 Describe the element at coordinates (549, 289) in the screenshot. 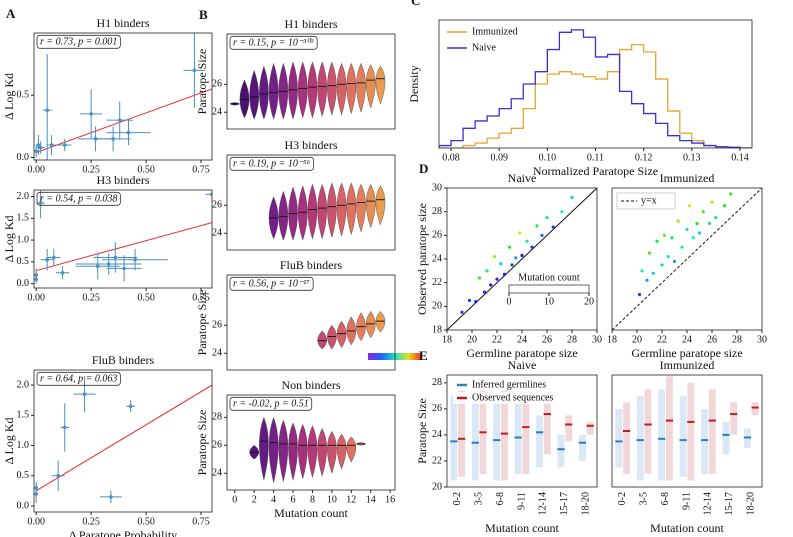

I see `inset-colorbar` at that location.